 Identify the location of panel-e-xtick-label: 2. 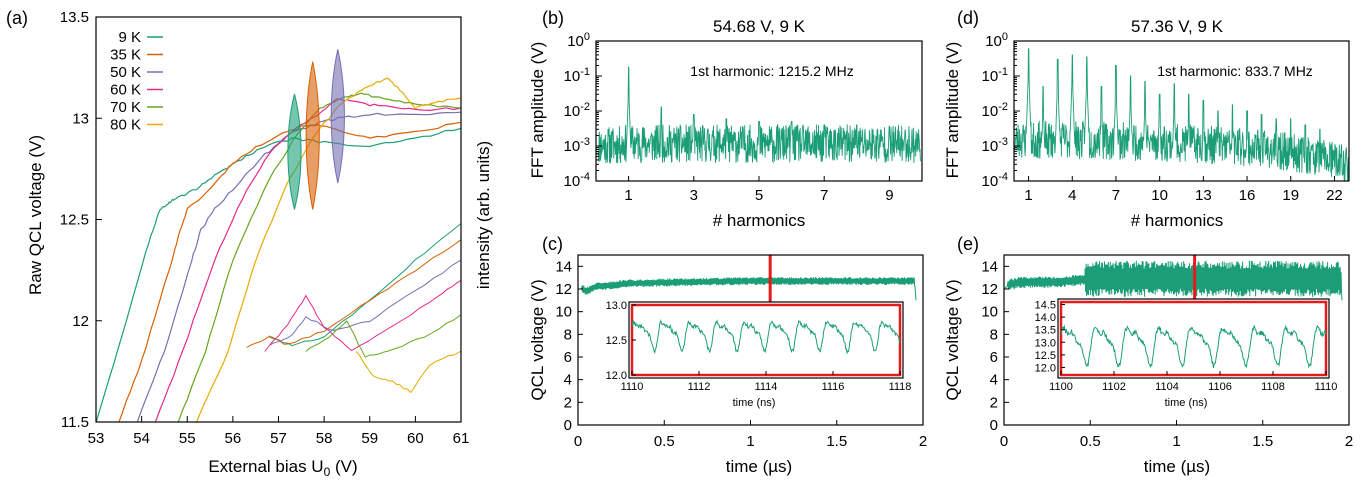
(1349, 441).